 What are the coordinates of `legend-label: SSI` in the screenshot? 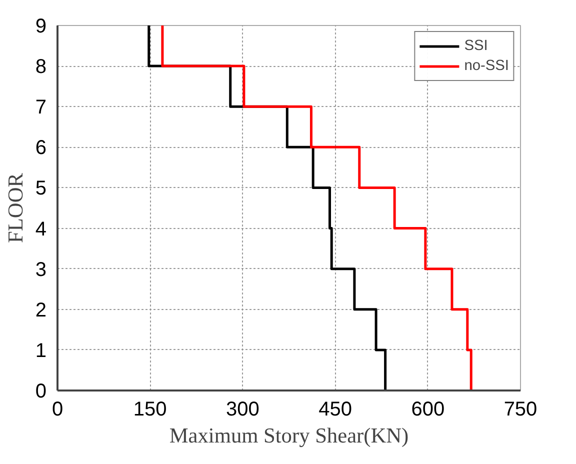 It's located at (476, 46).